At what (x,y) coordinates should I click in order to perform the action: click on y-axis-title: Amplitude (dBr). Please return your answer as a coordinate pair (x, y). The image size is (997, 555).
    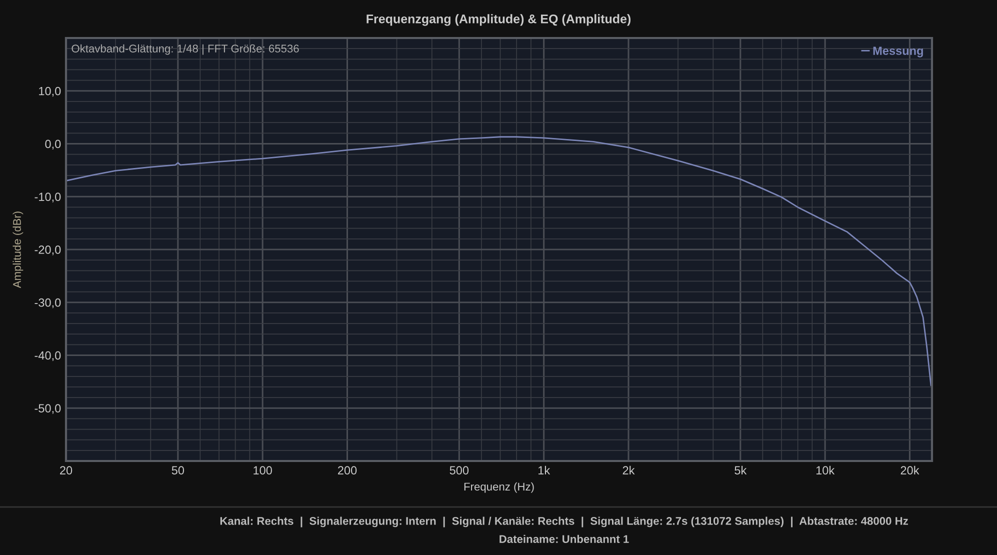
    Looking at the image, I should click on (18, 250).